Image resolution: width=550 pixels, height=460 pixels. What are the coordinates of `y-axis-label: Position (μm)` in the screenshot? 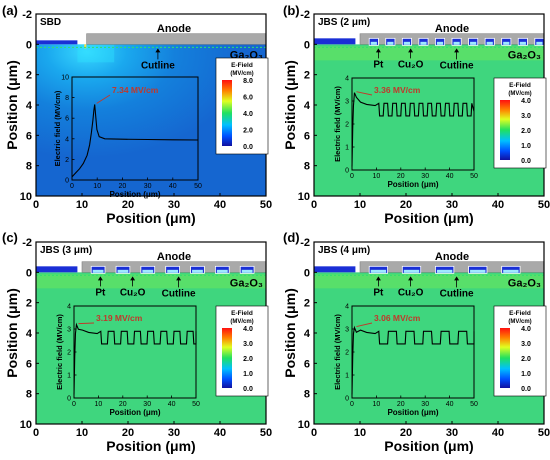 It's located at (12, 332).